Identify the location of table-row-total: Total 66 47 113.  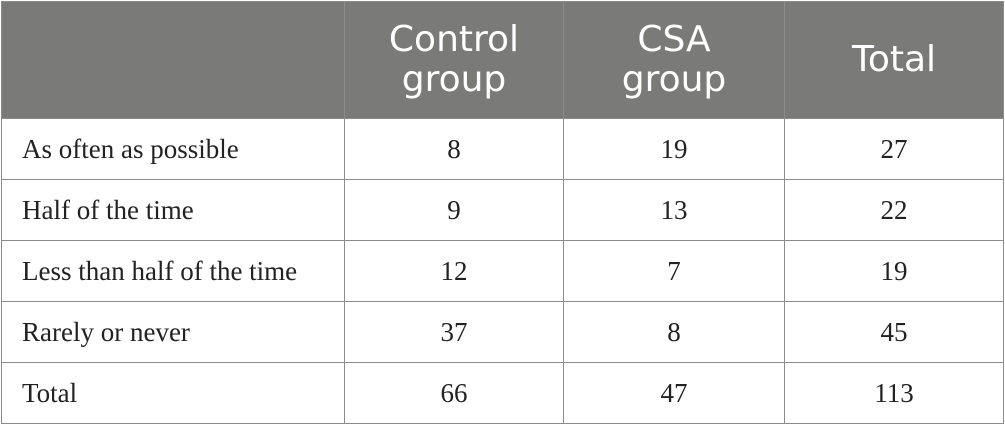
(502, 393).